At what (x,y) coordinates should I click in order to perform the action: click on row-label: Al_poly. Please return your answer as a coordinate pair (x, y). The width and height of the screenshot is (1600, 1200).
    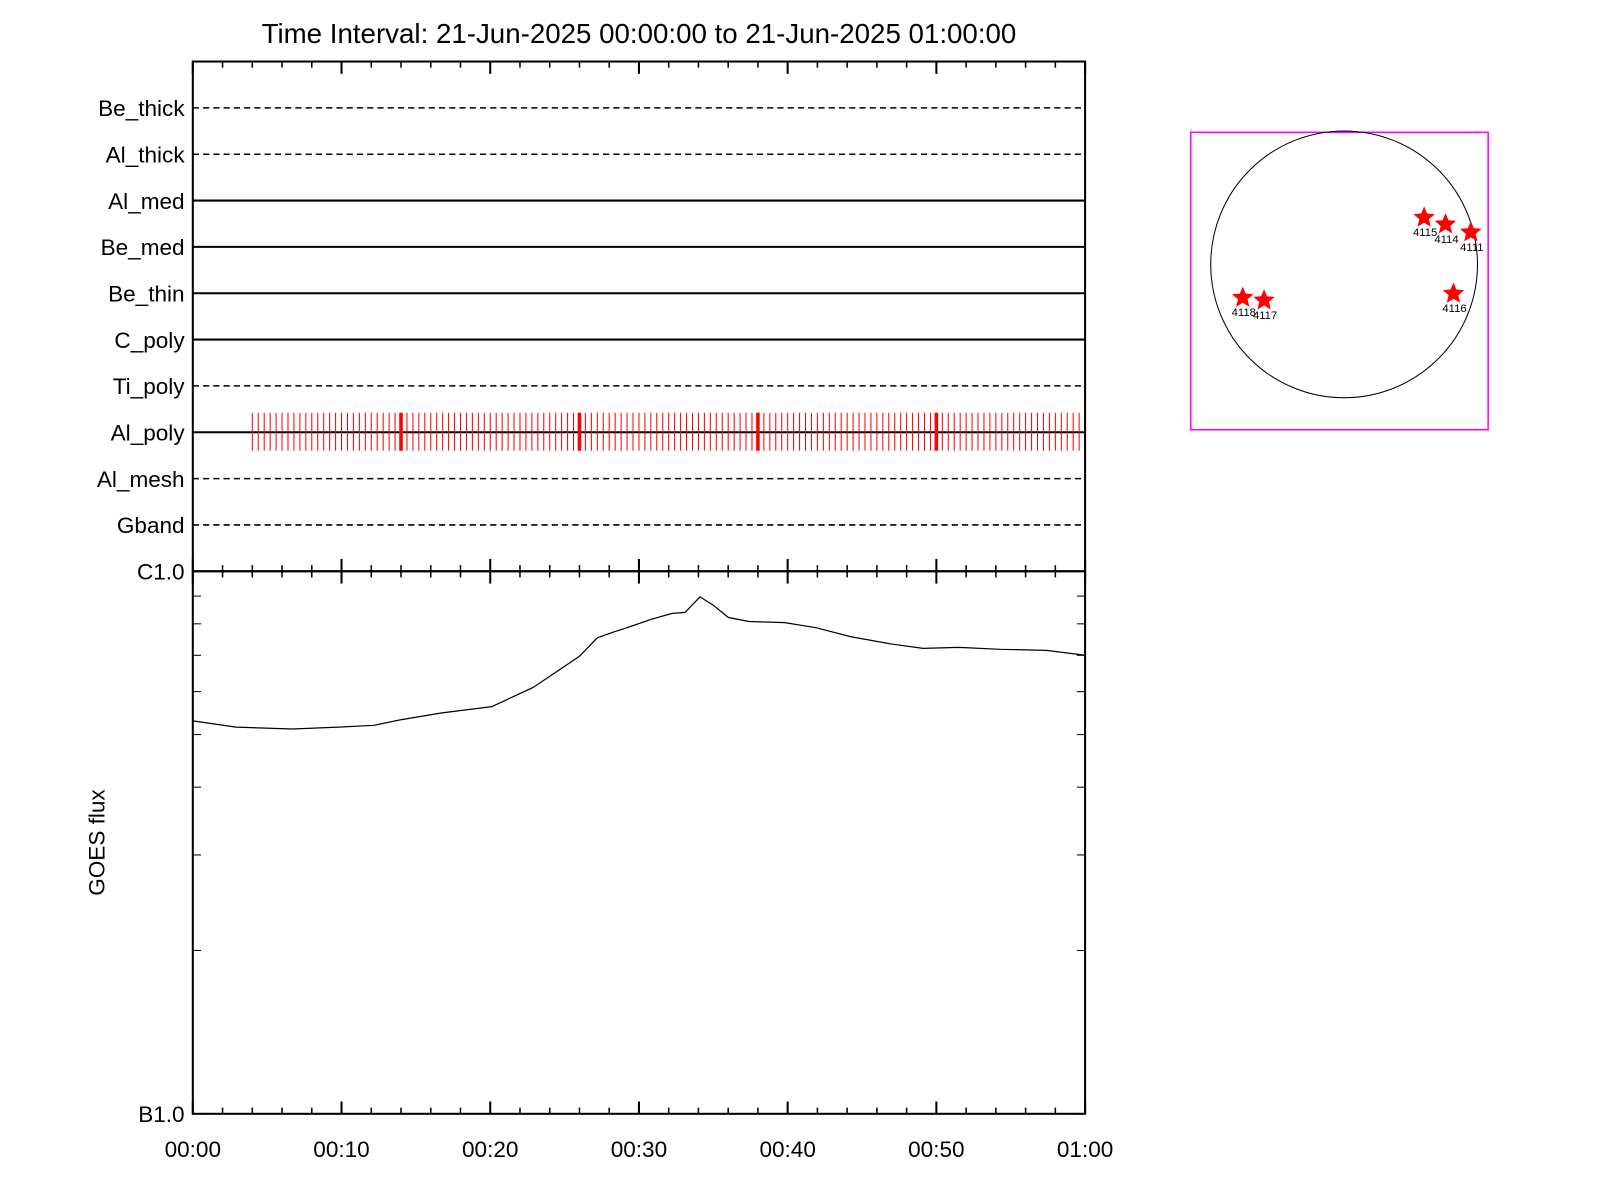
    Looking at the image, I should click on (148, 432).